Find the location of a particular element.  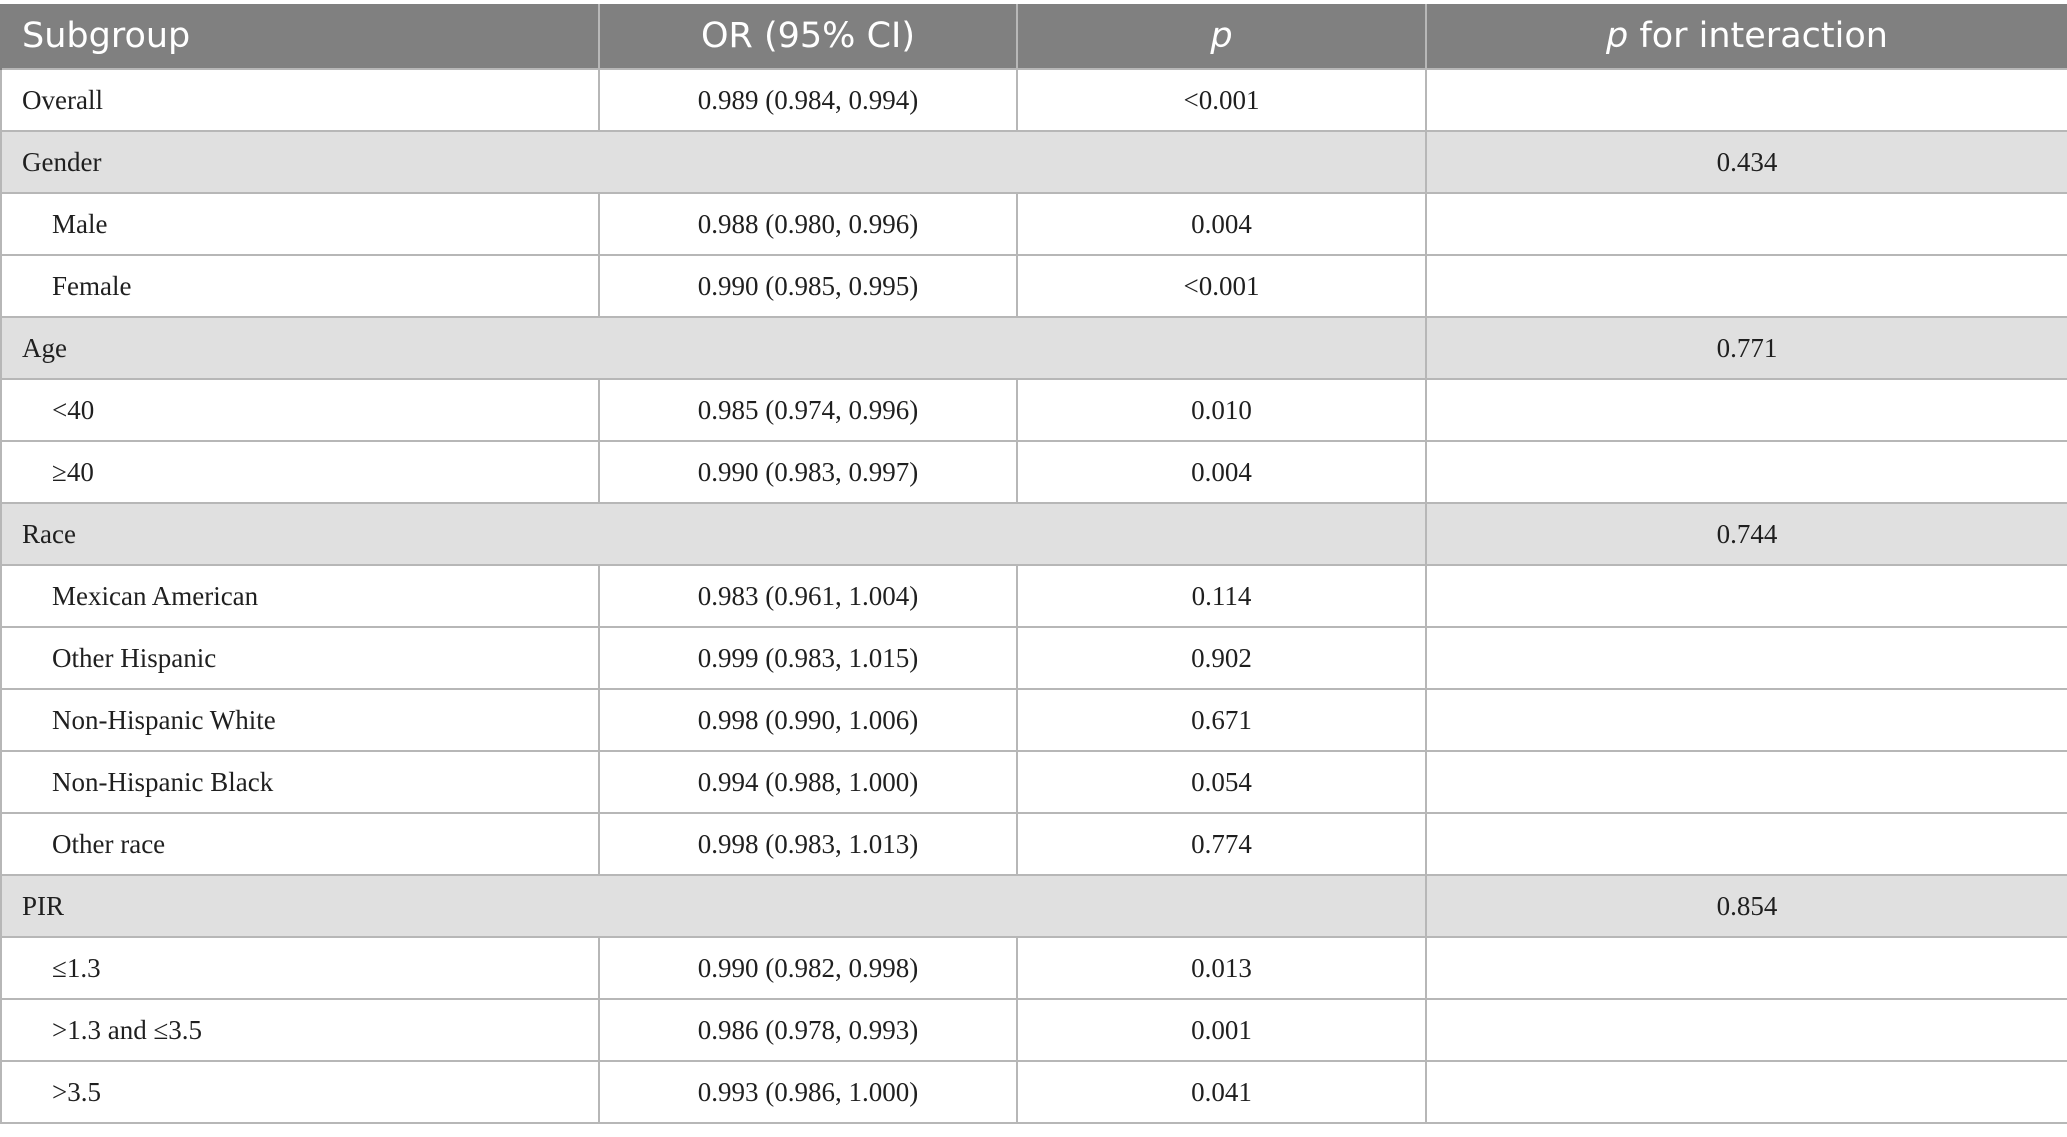

subgroup-cell: Mexican American is located at coordinates (300, 596).